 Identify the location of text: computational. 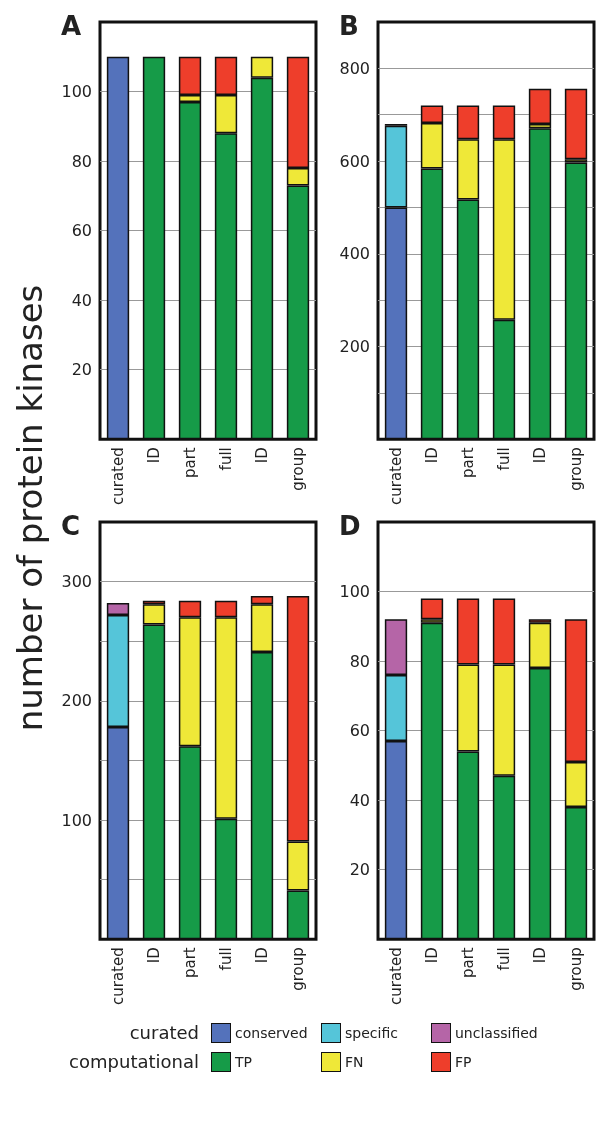
(134, 1061).